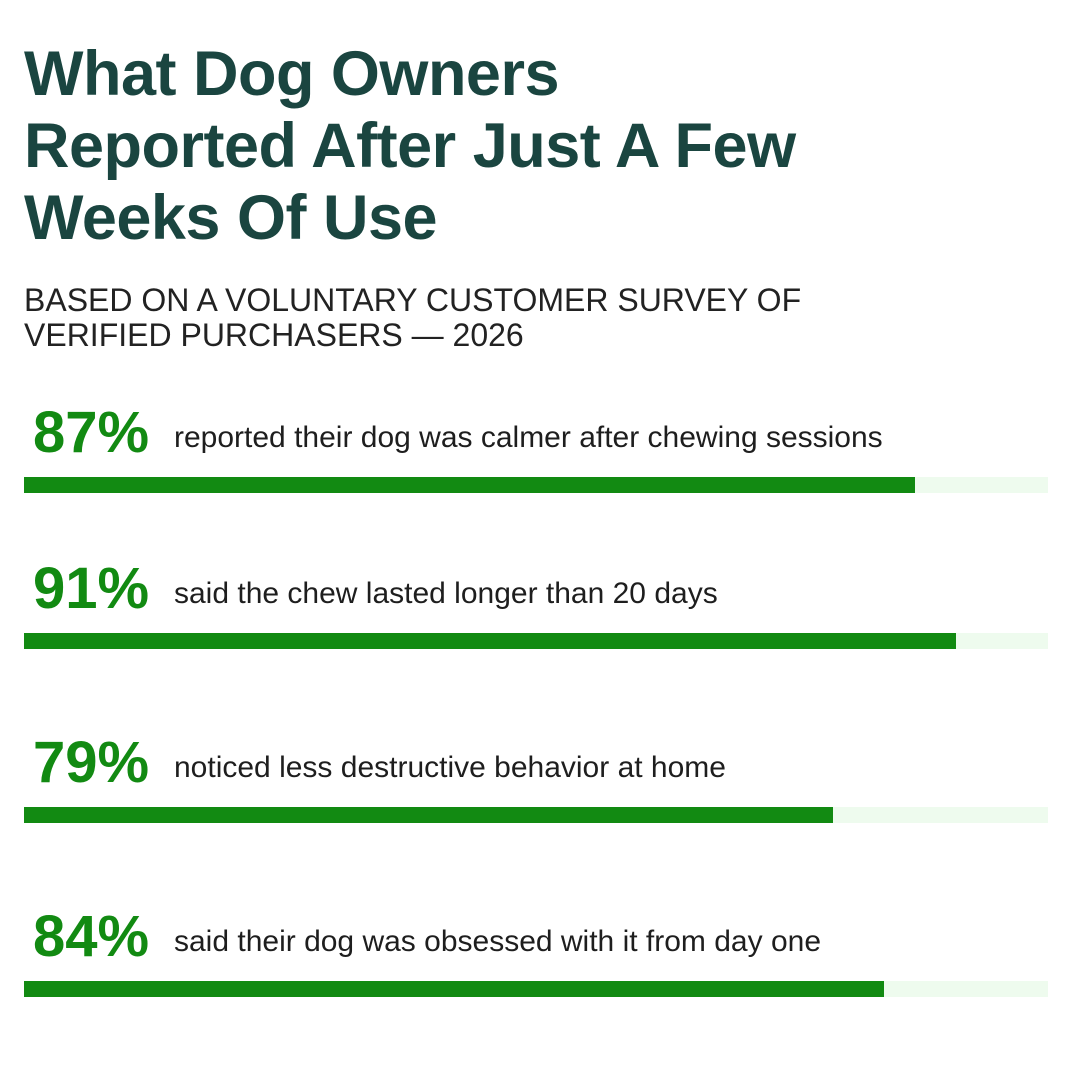 This screenshot has width=1080, height=1080. Describe the element at coordinates (91, 588) in the screenshot. I see `value-label: 91%` at that location.